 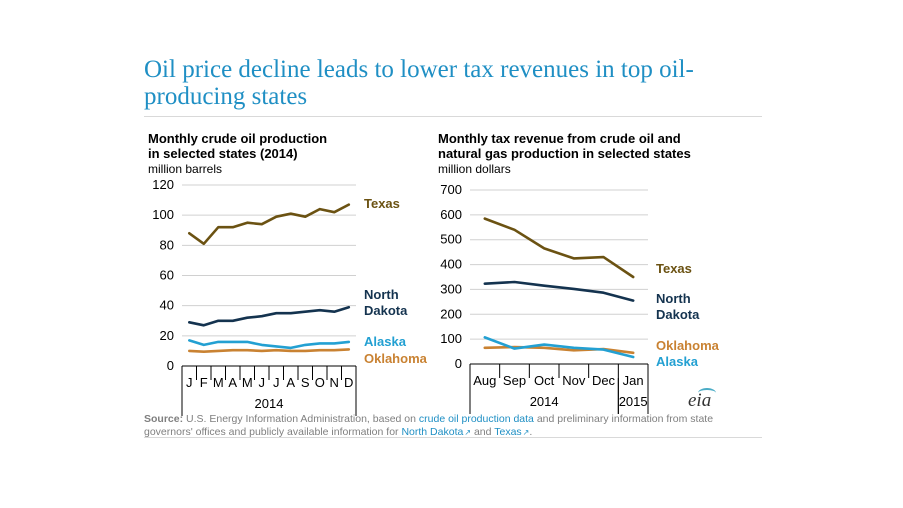 I want to click on y-tick-label: 300, so click(x=451, y=288).